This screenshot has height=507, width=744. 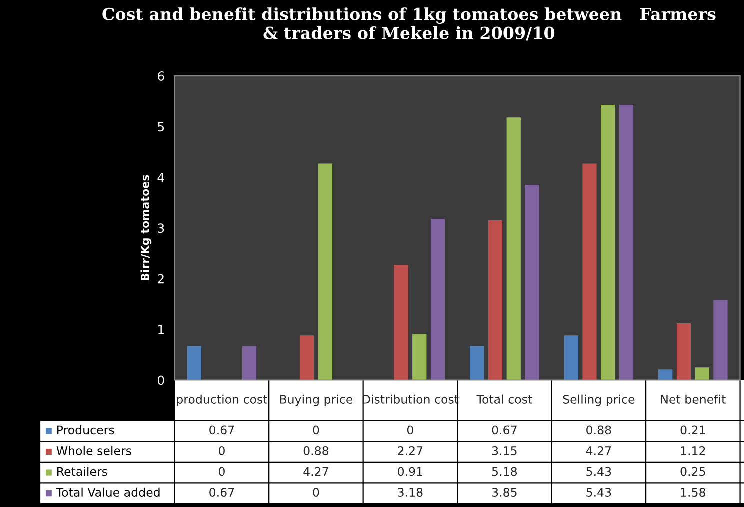 I want to click on x-tick-label: production cost, so click(x=222, y=400).